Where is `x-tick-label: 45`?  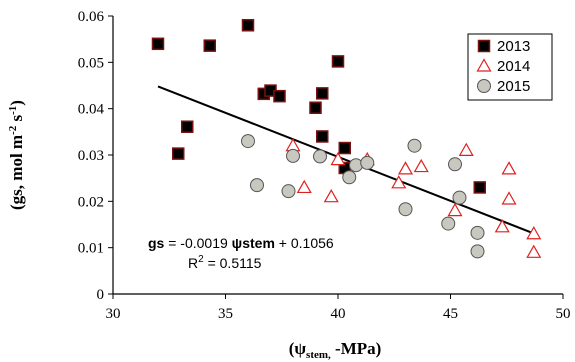 x-tick-label: 45 is located at coordinates (450, 314).